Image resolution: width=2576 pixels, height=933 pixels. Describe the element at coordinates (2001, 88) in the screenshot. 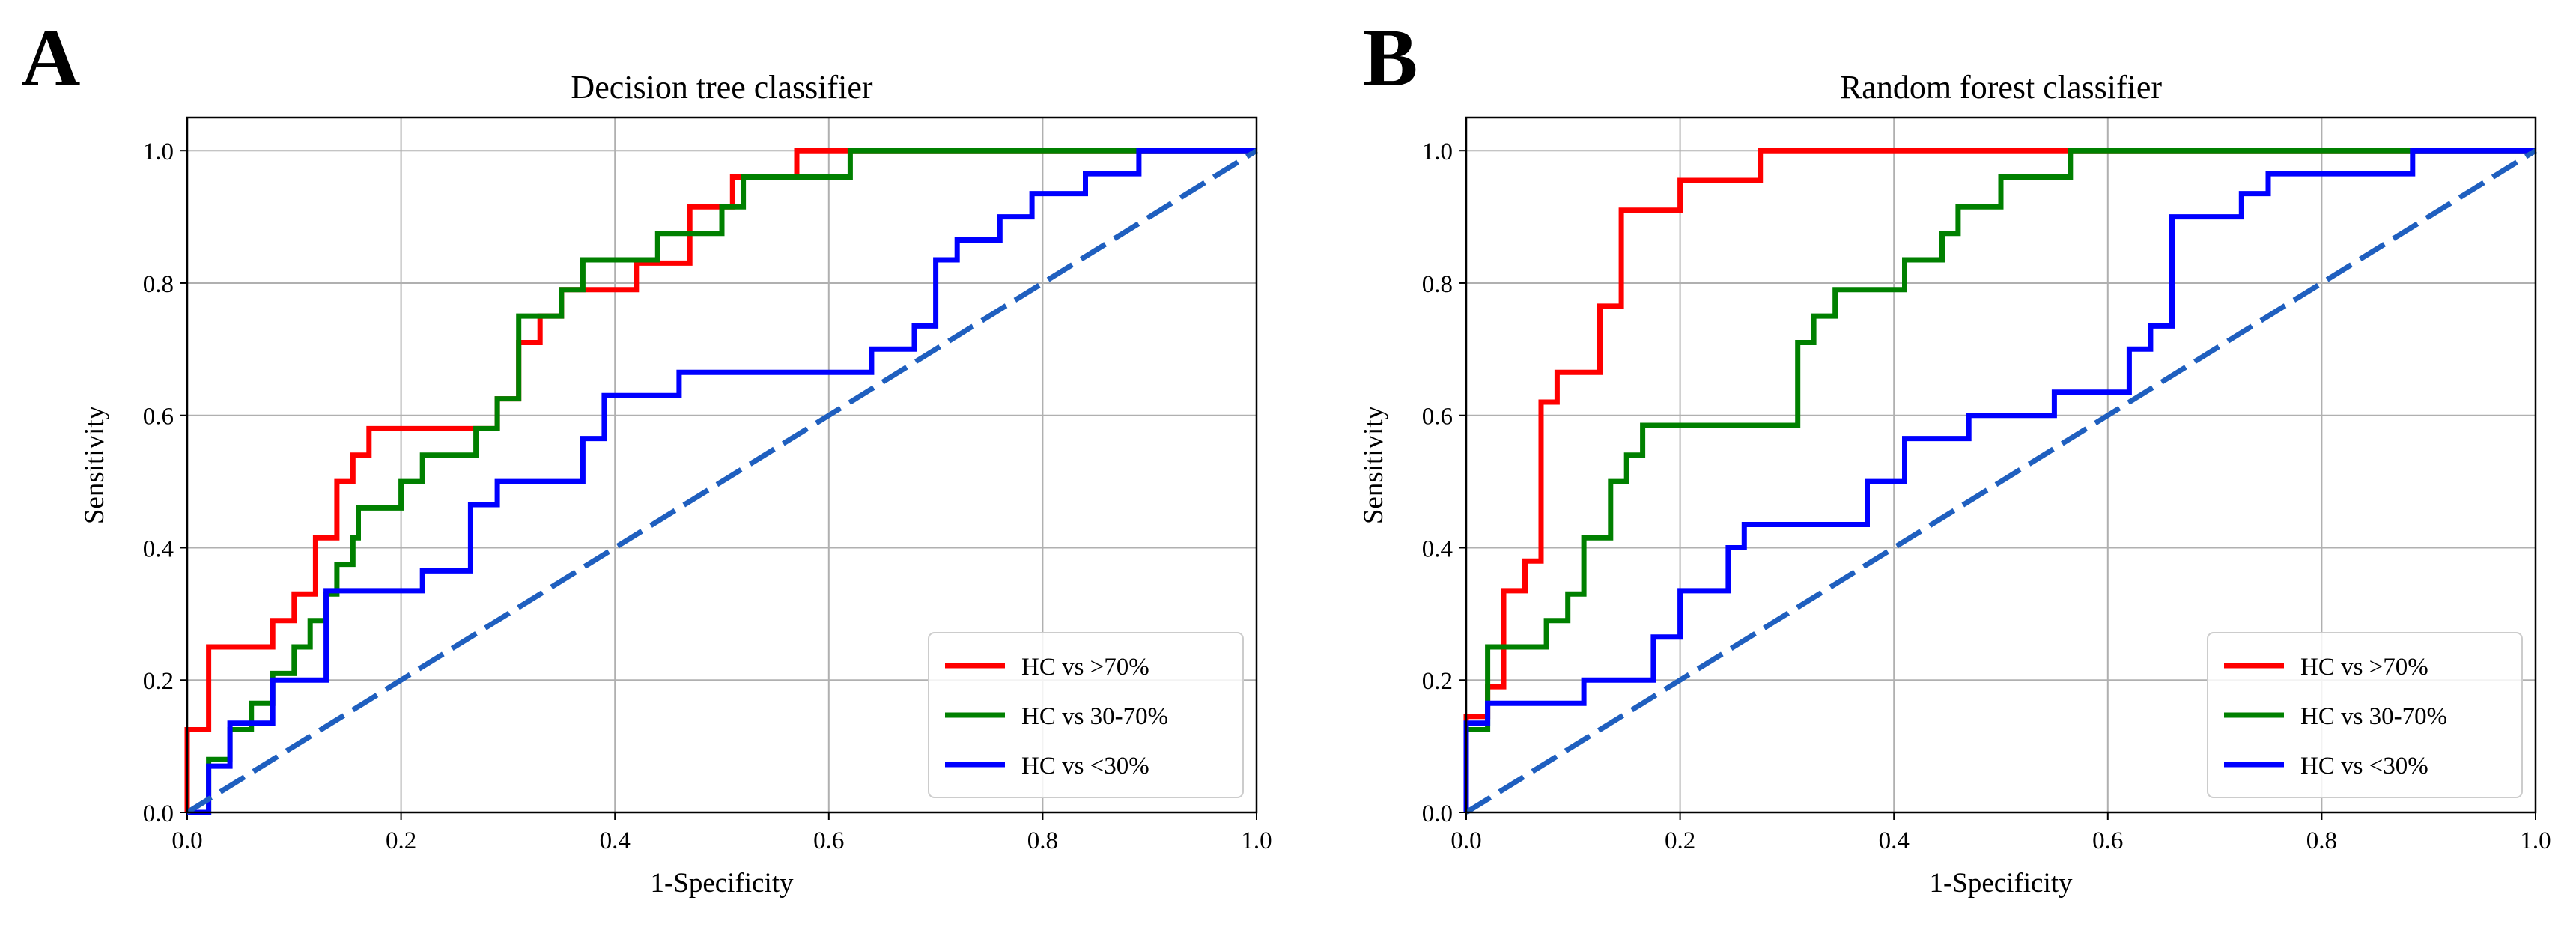

I see `chart-title: Random forest classifier` at that location.